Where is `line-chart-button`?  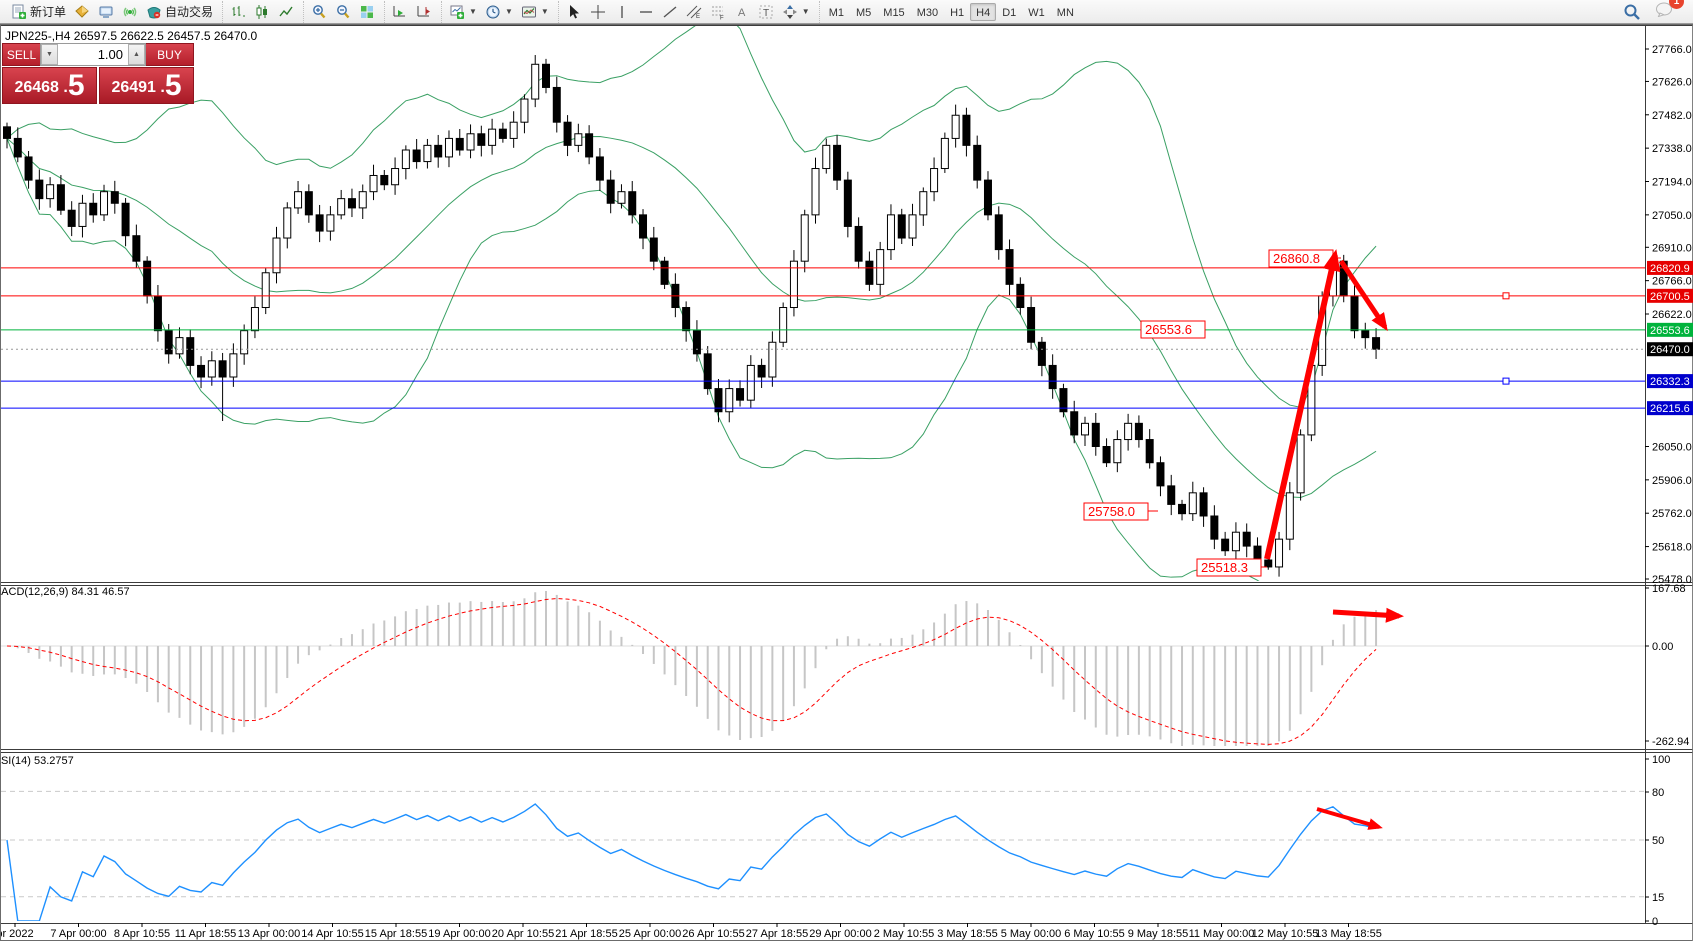
line-chart-button is located at coordinates (286, 12).